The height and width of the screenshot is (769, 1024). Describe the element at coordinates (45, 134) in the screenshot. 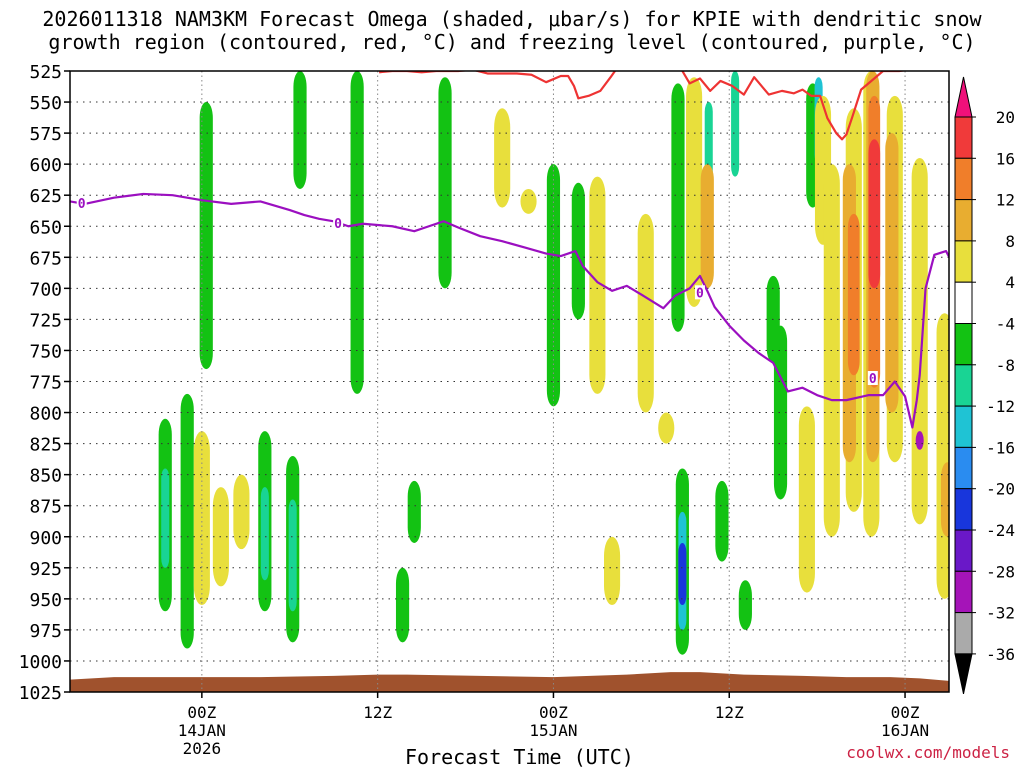

I see `y-tick-label: 575` at that location.